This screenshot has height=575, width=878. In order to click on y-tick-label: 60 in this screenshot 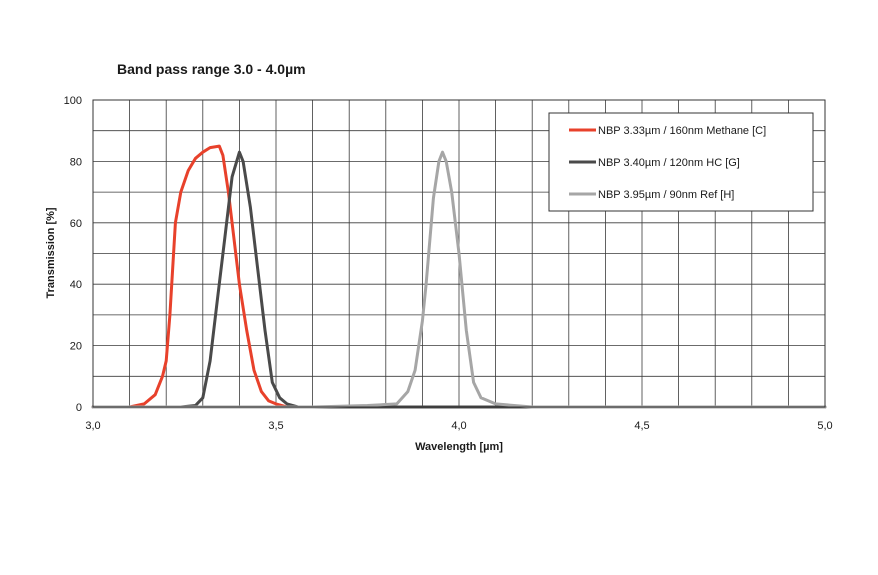, I will do `click(76, 224)`.